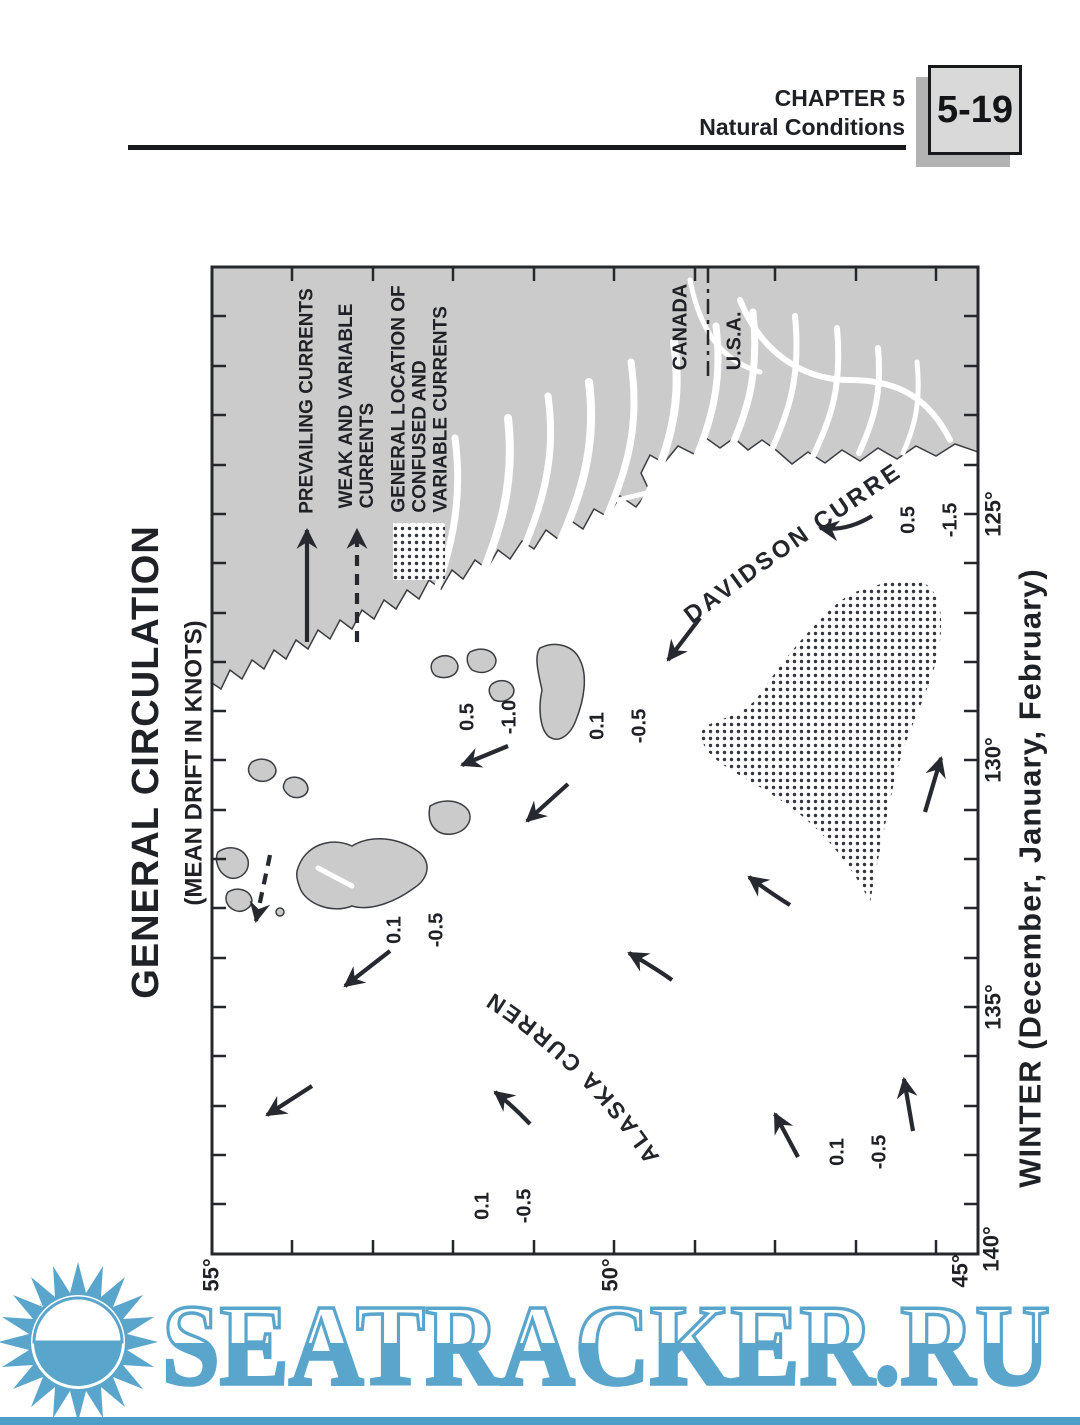 The width and height of the screenshot is (1080, 1425). Describe the element at coordinates (194, 763) in the screenshot. I see `figure-subtitle: (MEAN DRIFT IN KNOTS)` at that location.